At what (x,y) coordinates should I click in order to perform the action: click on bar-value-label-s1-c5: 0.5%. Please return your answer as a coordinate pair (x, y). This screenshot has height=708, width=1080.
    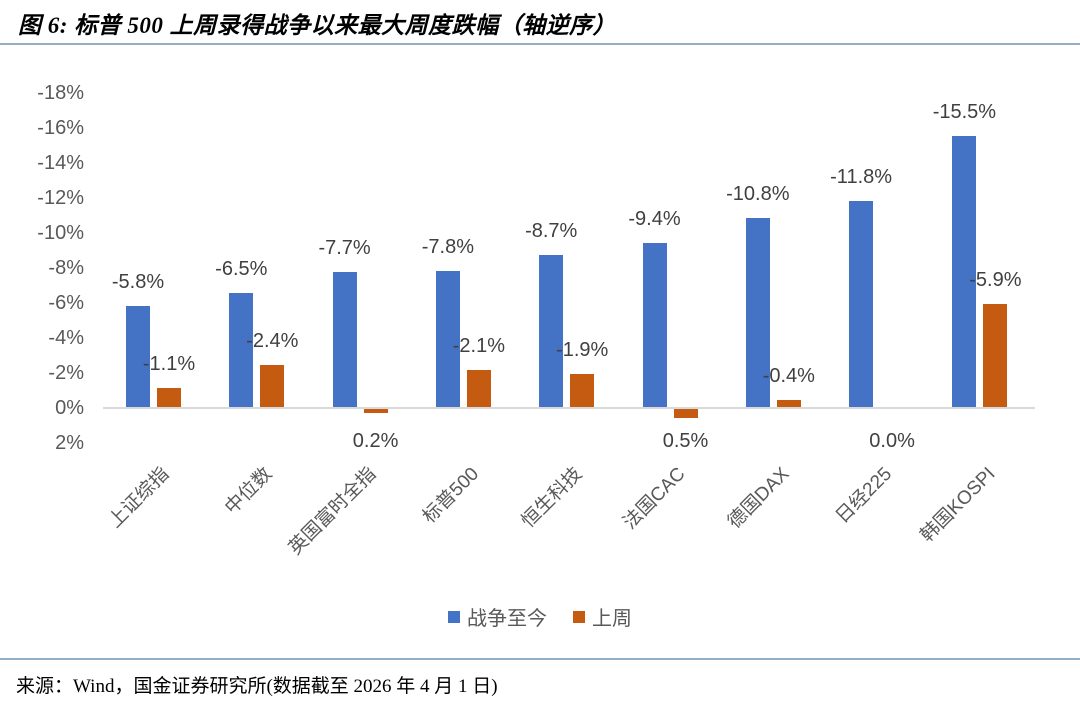
    Looking at the image, I should click on (685, 441).